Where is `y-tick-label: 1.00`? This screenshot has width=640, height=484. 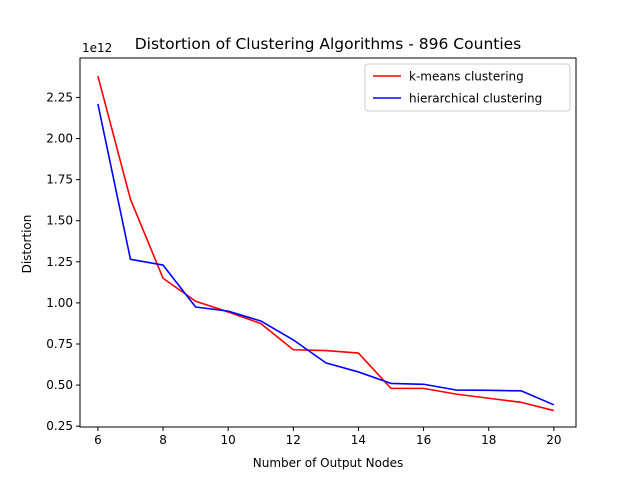
y-tick-label: 1.00 is located at coordinates (59, 303).